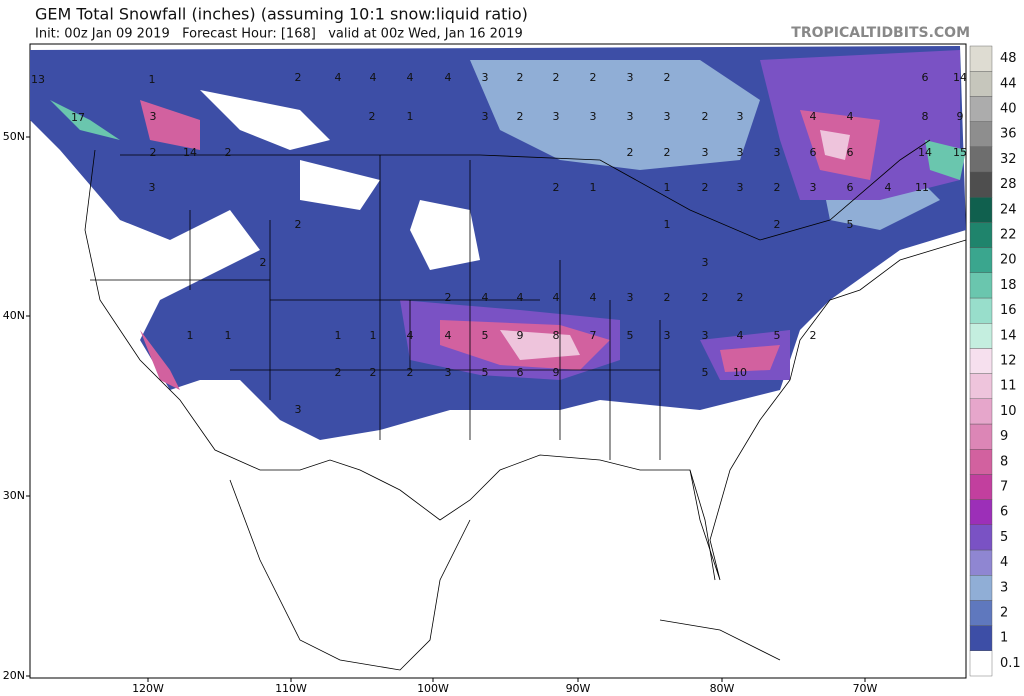  What do you see at coordinates (1004, 487) in the screenshot?
I see `colorbar-label: 7` at bounding box center [1004, 487].